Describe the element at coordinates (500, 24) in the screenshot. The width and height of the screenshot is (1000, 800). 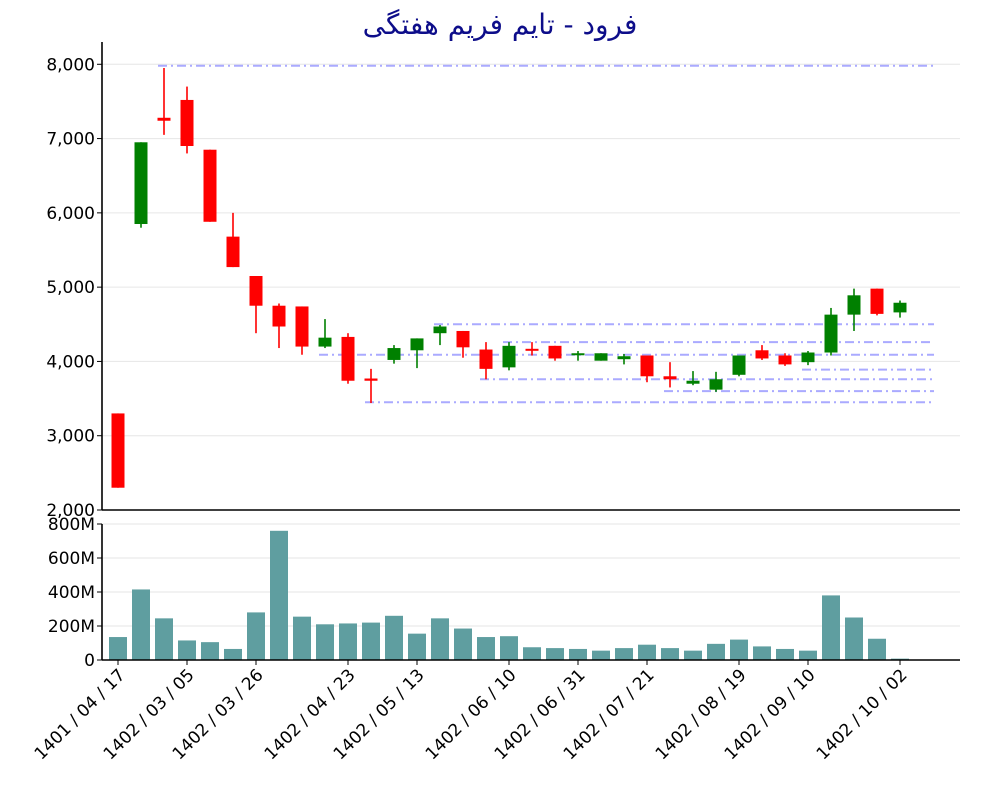
I see `chart-title: فرود - تایم فریم هفتگی` at that location.